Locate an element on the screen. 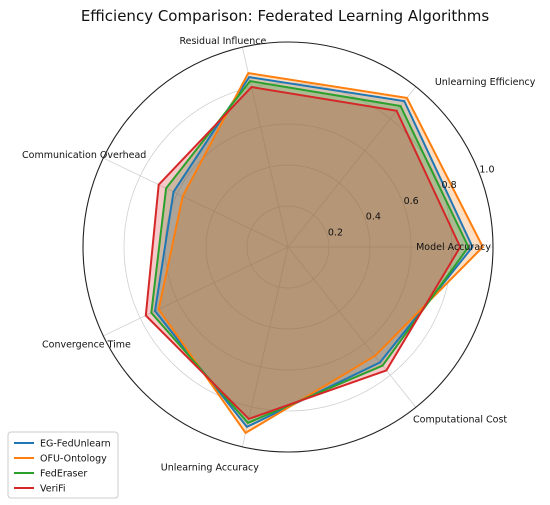  r-tick-label: 1.0 is located at coordinates (486, 170).